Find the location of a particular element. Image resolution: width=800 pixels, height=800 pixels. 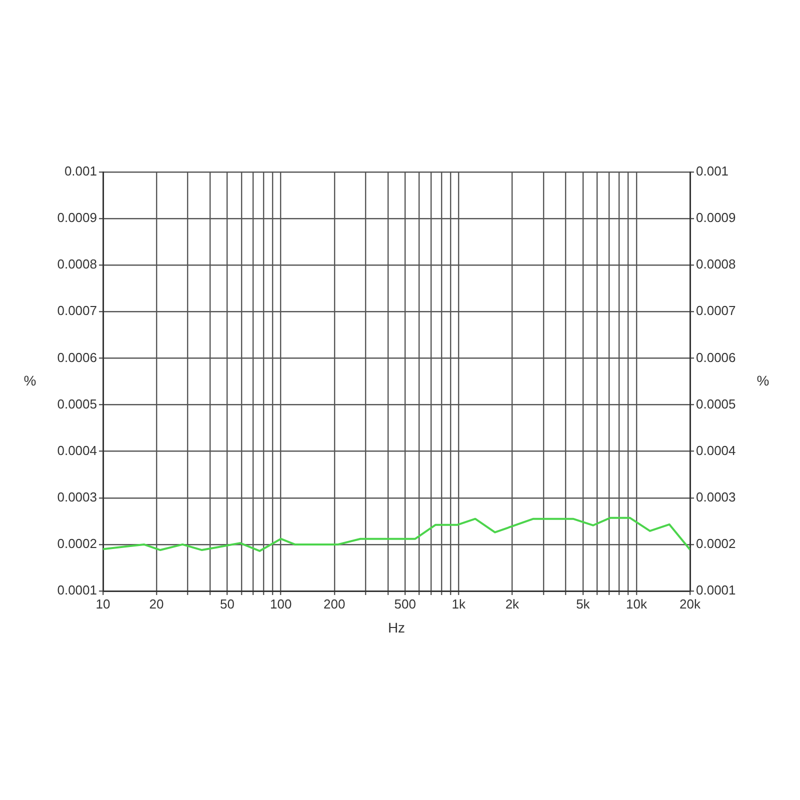

y-tick-label: 0.0004 is located at coordinates (77, 450).